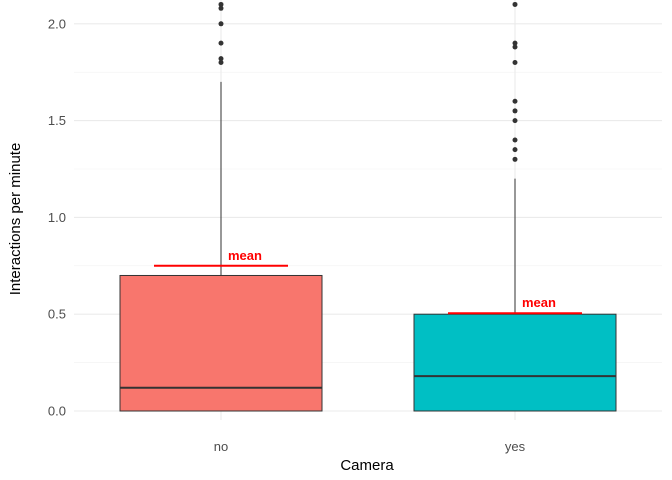  I want to click on y-tick-label: 1.5, so click(57, 120).